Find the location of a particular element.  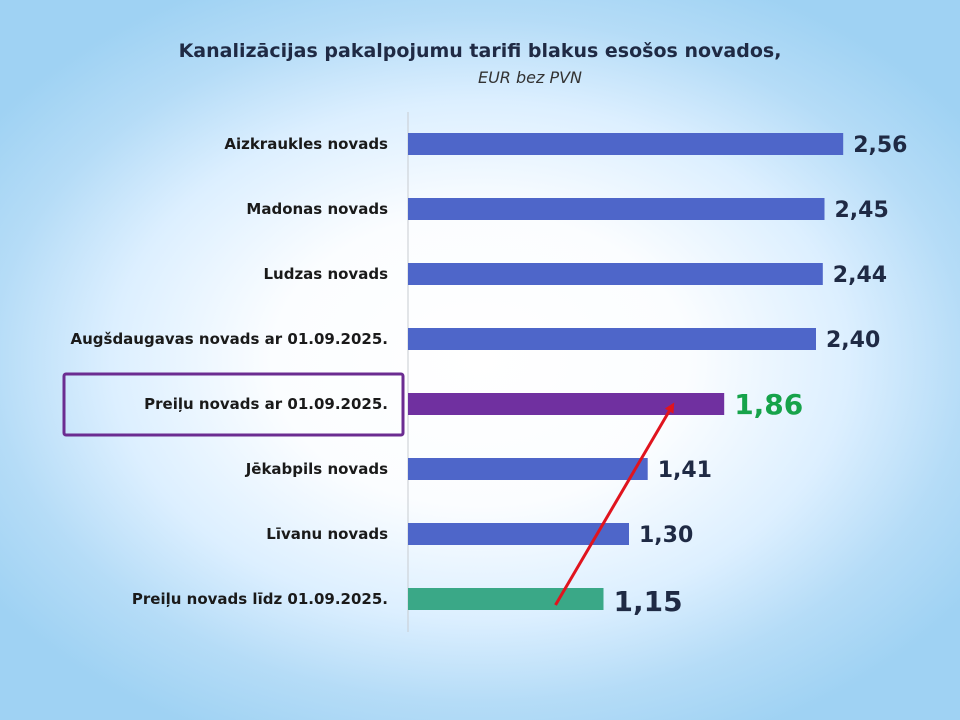

value-label: 1,86 is located at coordinates (768, 404).